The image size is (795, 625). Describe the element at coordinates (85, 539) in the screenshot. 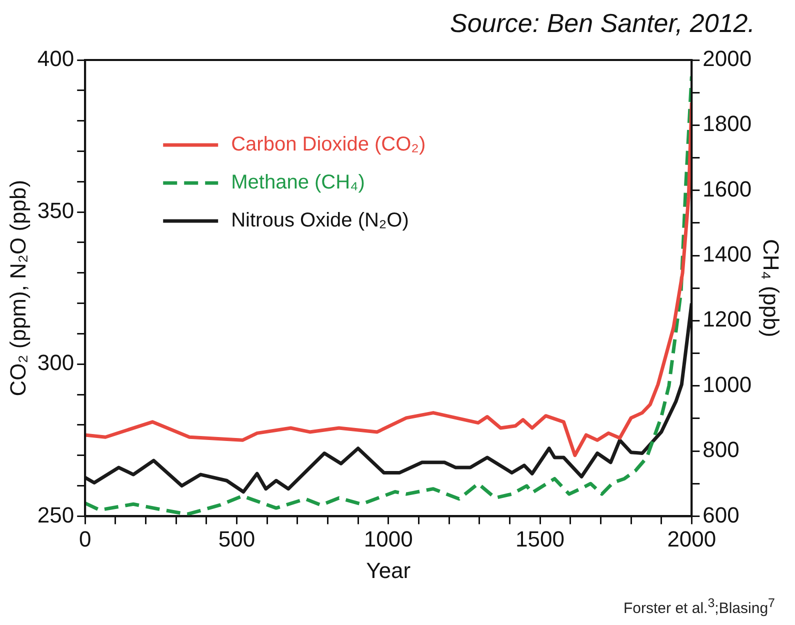

I see `x-tick-label: 0` at that location.